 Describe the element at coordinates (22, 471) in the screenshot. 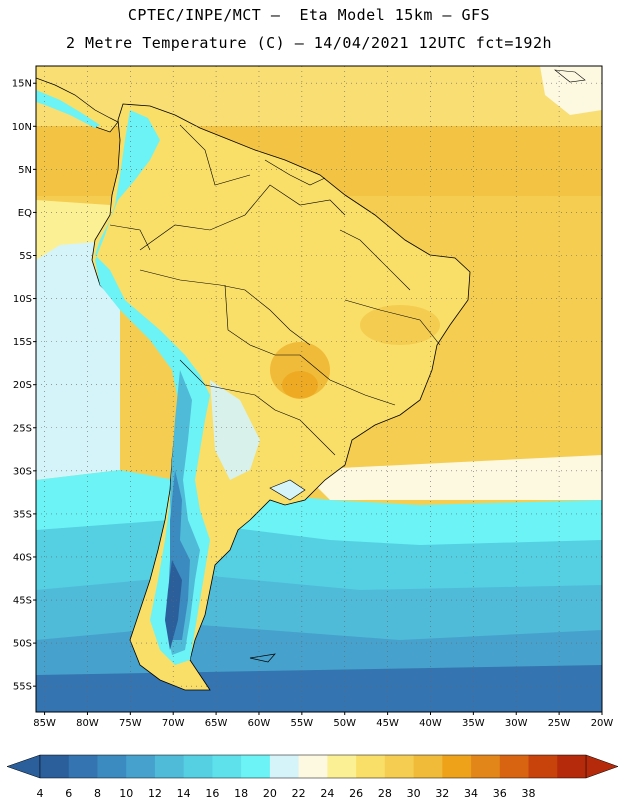

I see `lat-tick-label: 30S` at that location.